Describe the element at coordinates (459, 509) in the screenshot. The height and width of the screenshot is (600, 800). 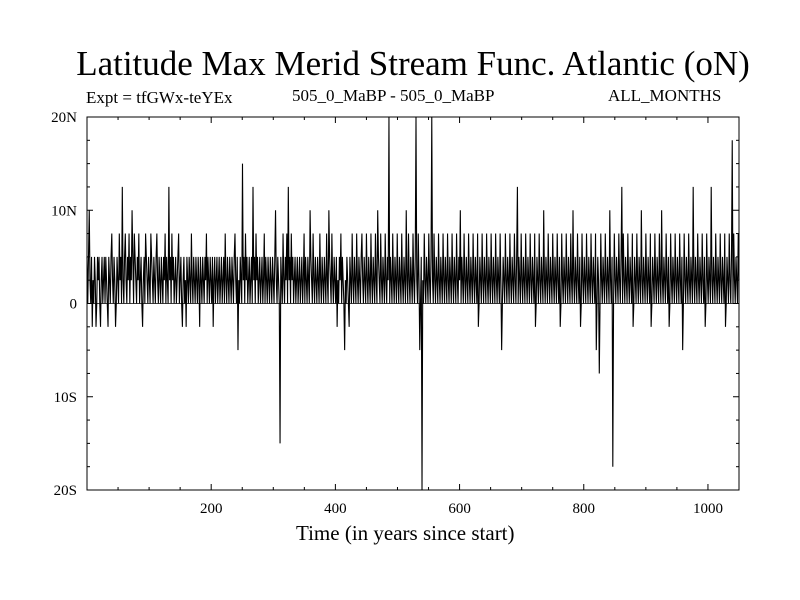
I see `x-tick-label: 600` at that location.